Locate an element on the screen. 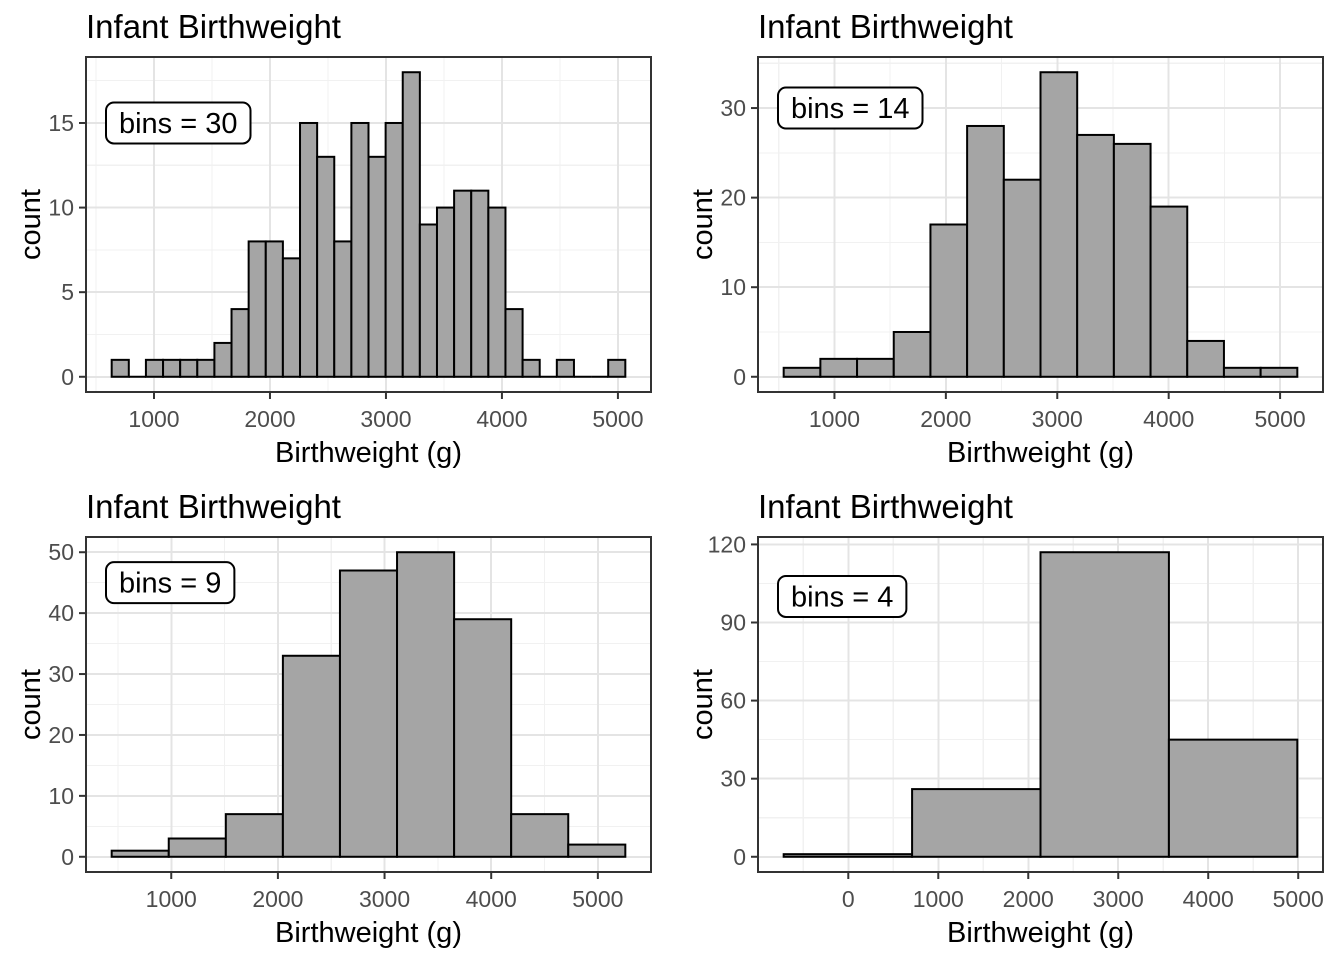 The width and height of the screenshot is (1344, 960). bins-annotation-label: bins = 14 is located at coordinates (850, 109).